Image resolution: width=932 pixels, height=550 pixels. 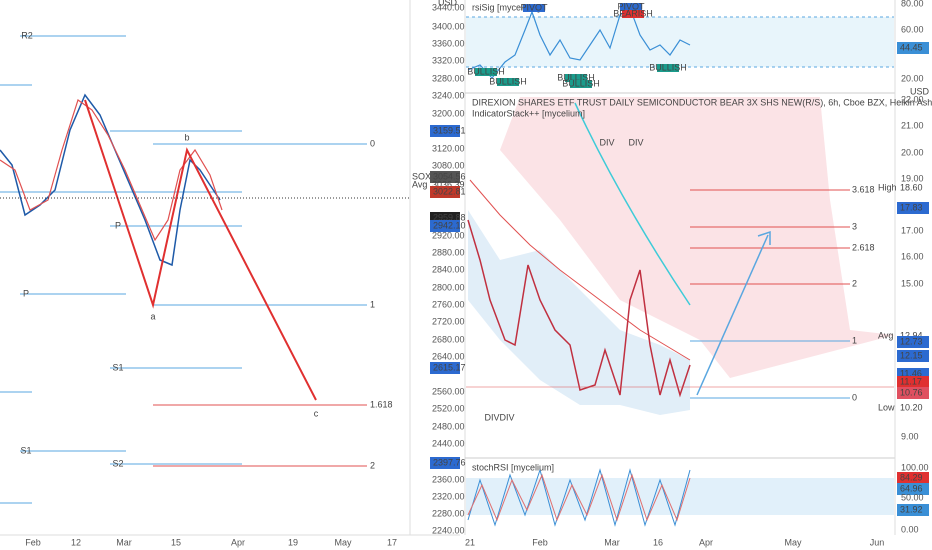 What do you see at coordinates (863, 189) in the screenshot?
I see `fib-label: 3.618` at bounding box center [863, 189].